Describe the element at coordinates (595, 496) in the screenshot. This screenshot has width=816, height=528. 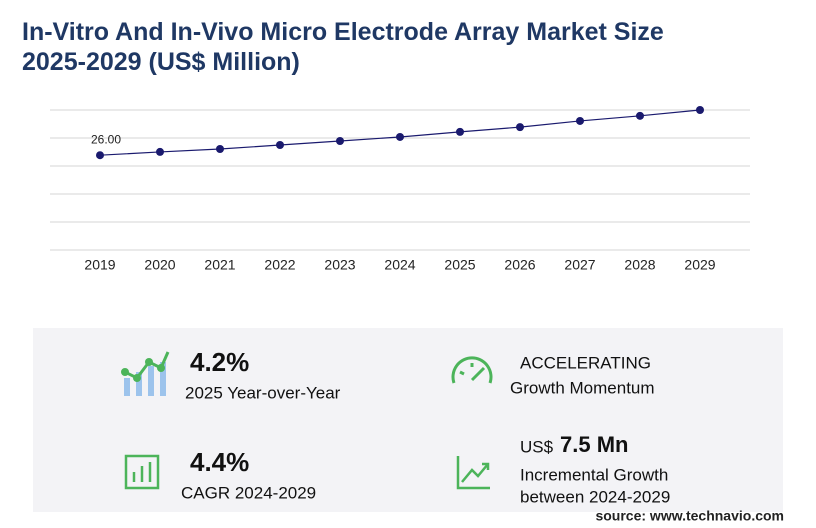
I see `stat-label: between 2024-2029` at that location.